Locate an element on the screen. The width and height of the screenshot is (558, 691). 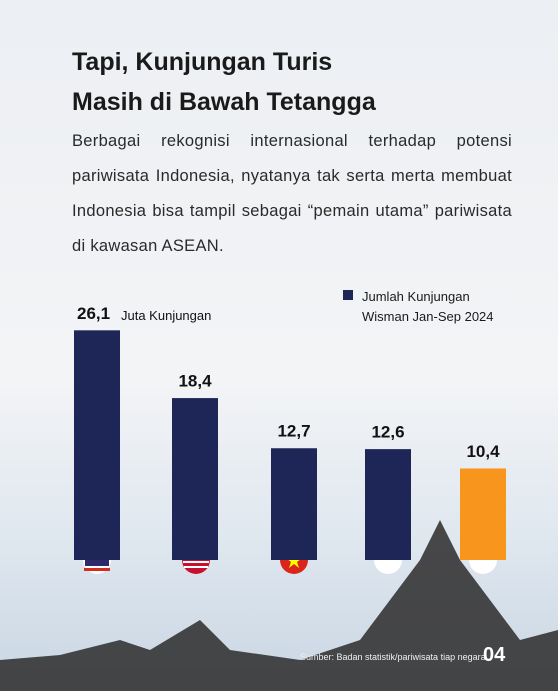
page-number: 04 is located at coordinates (494, 655).